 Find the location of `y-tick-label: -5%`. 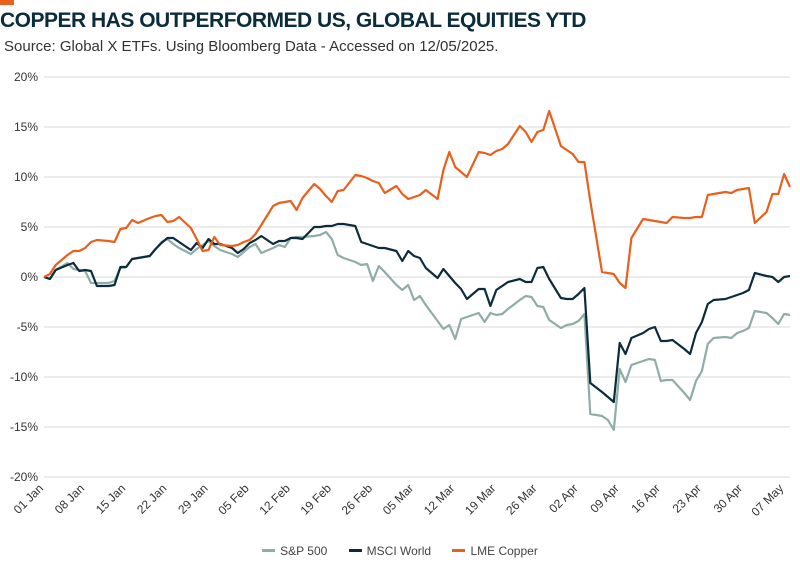

y-tick-label: -5% is located at coordinates (28, 327).